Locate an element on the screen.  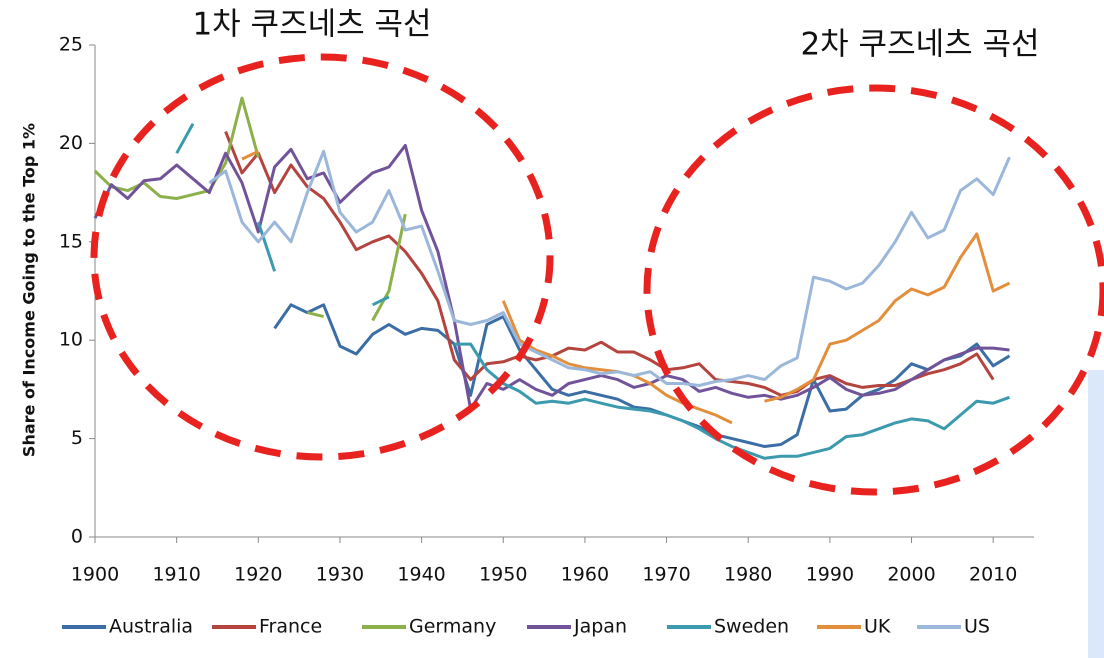
side-strip is located at coordinates (1096, 514).